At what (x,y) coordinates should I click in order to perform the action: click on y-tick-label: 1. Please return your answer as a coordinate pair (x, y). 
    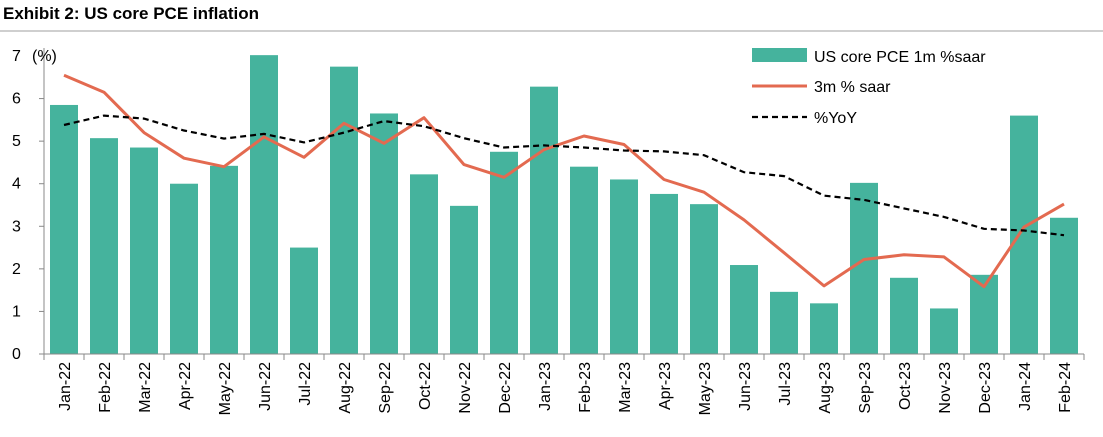
    Looking at the image, I should click on (16, 311).